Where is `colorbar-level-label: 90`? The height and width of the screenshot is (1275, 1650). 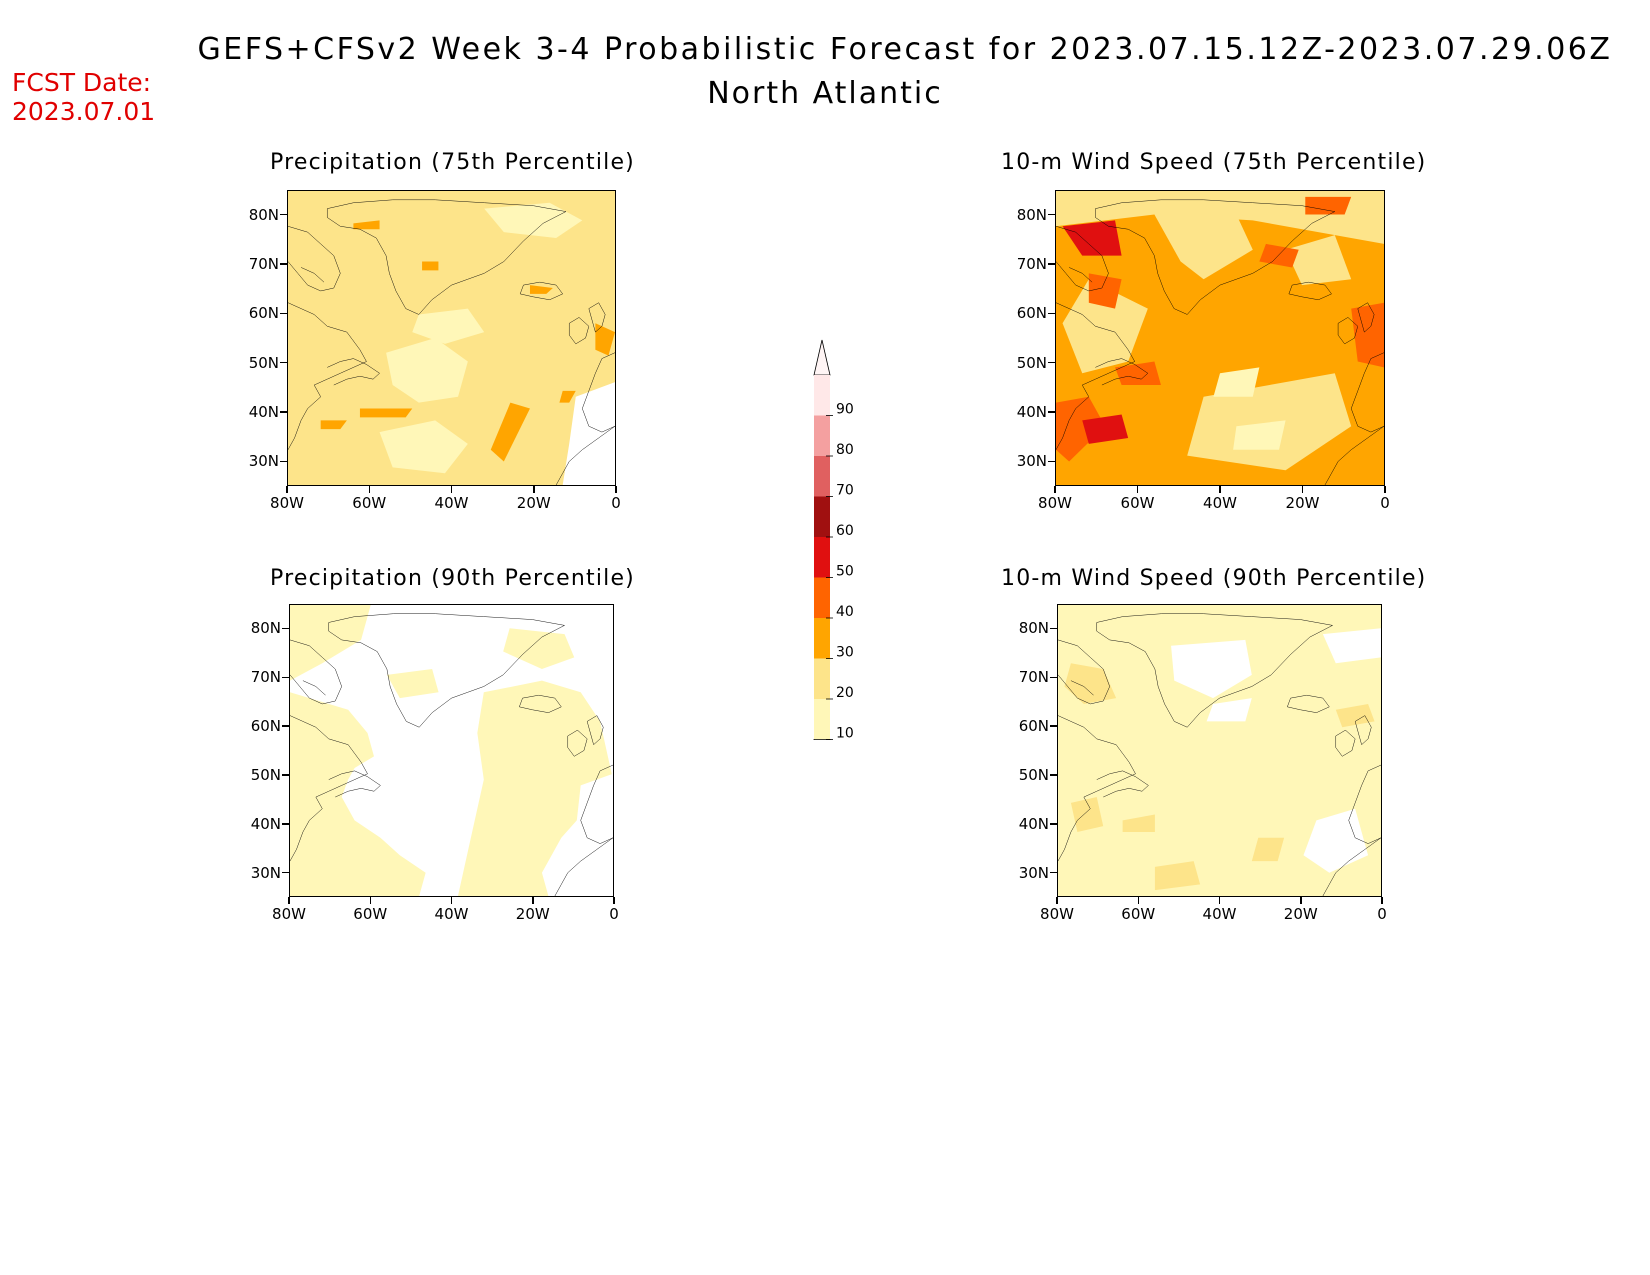 colorbar-level-label: 90 is located at coordinates (845, 410).